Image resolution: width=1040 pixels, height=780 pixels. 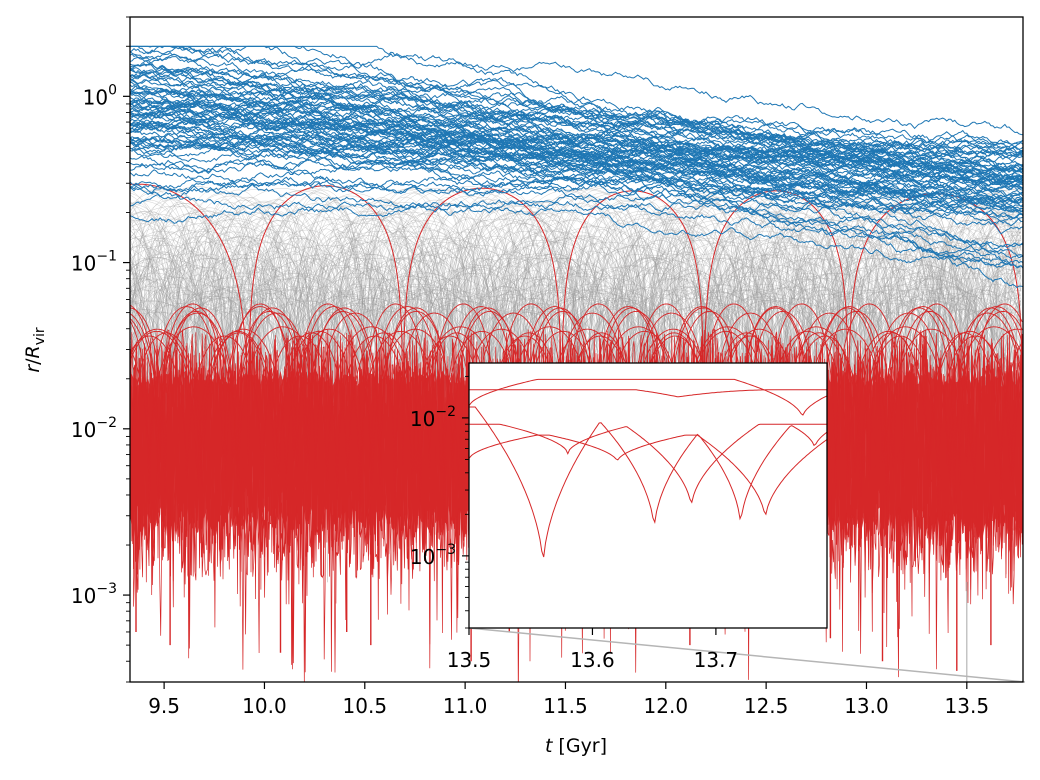 What do you see at coordinates (648, 393) in the screenshot?
I see `inset-orbit-2-line` at bounding box center [648, 393].